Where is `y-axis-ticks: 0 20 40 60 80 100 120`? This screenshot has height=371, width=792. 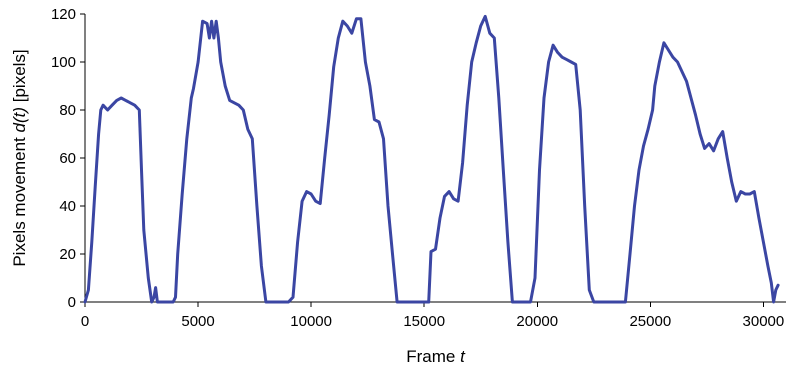 y-axis-ticks: 0 20 40 60 80 100 120 is located at coordinates (68, 158).